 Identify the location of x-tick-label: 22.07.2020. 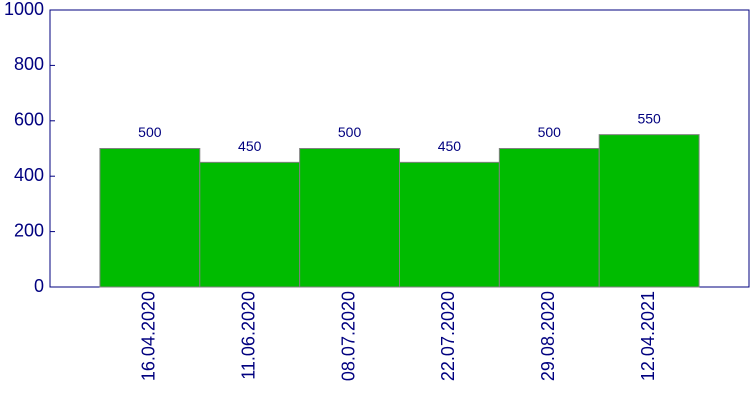
(448, 336).